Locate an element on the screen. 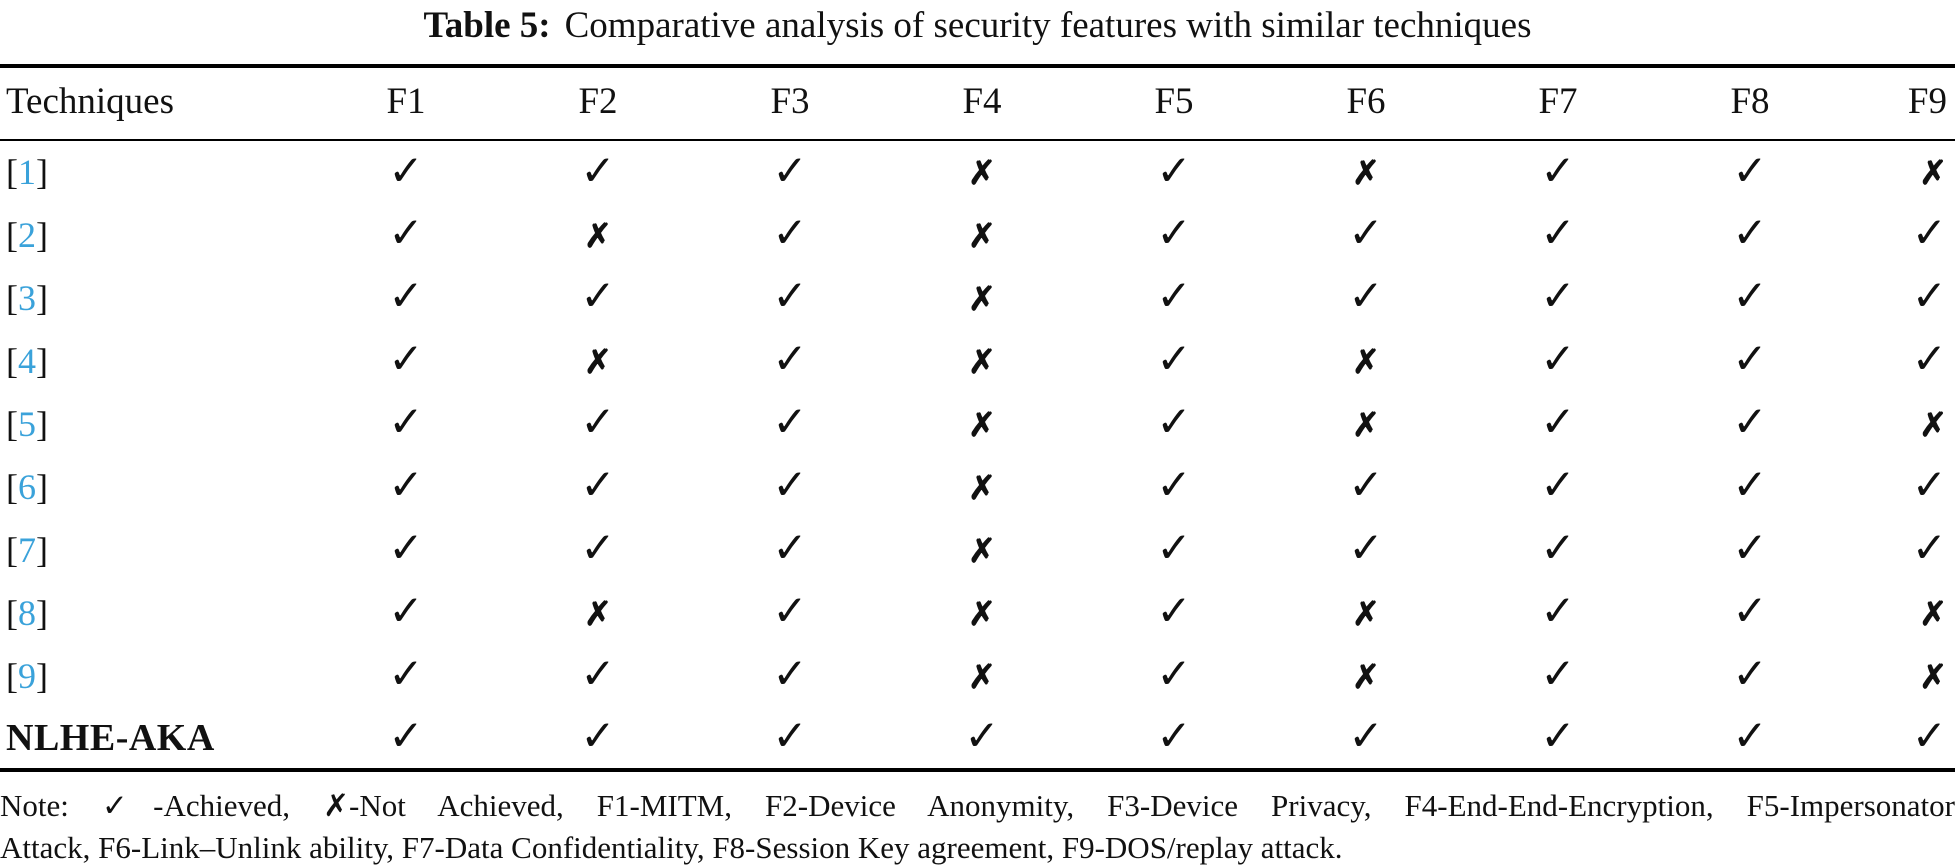  technique-label-cell: [1] is located at coordinates (155, 171).